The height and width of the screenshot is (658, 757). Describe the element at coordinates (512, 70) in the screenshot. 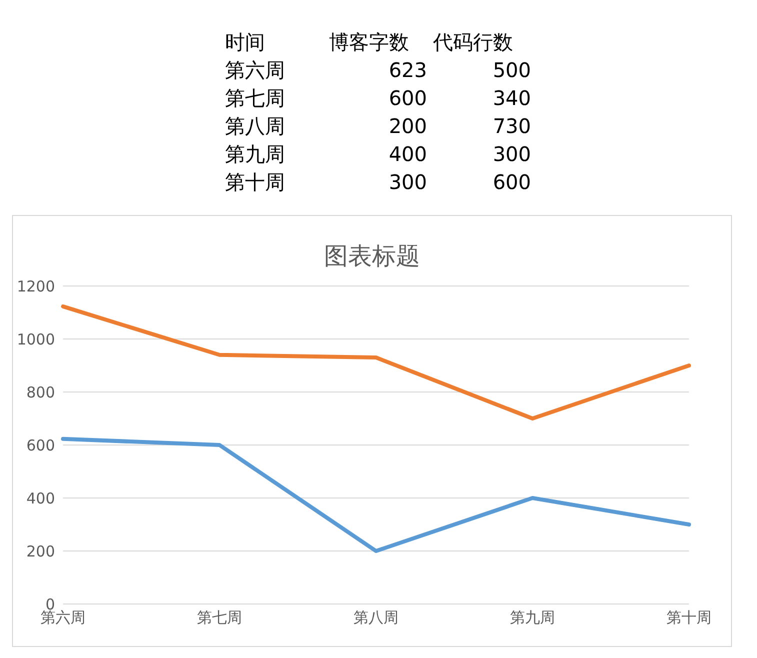

I see `data-label: 500` at that location.